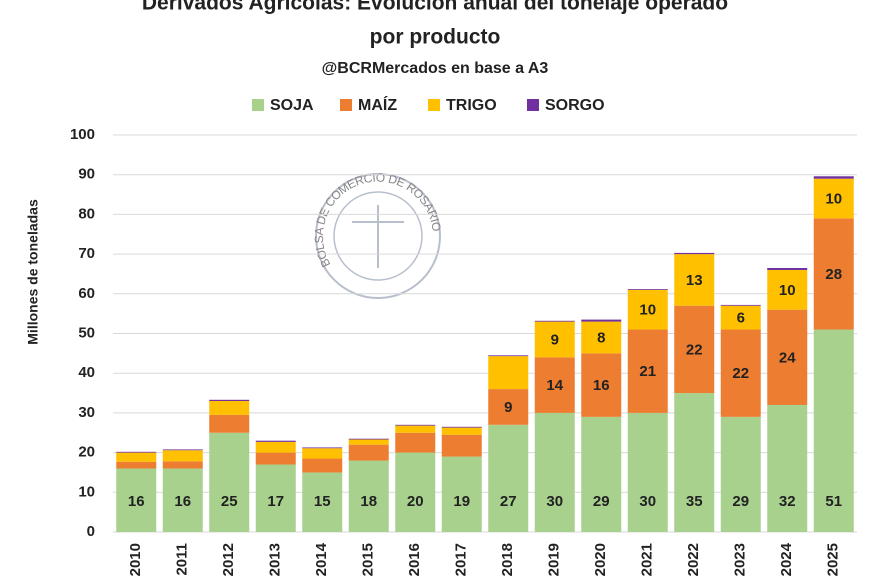  I want to click on y-tick-label: 80, so click(86, 213).